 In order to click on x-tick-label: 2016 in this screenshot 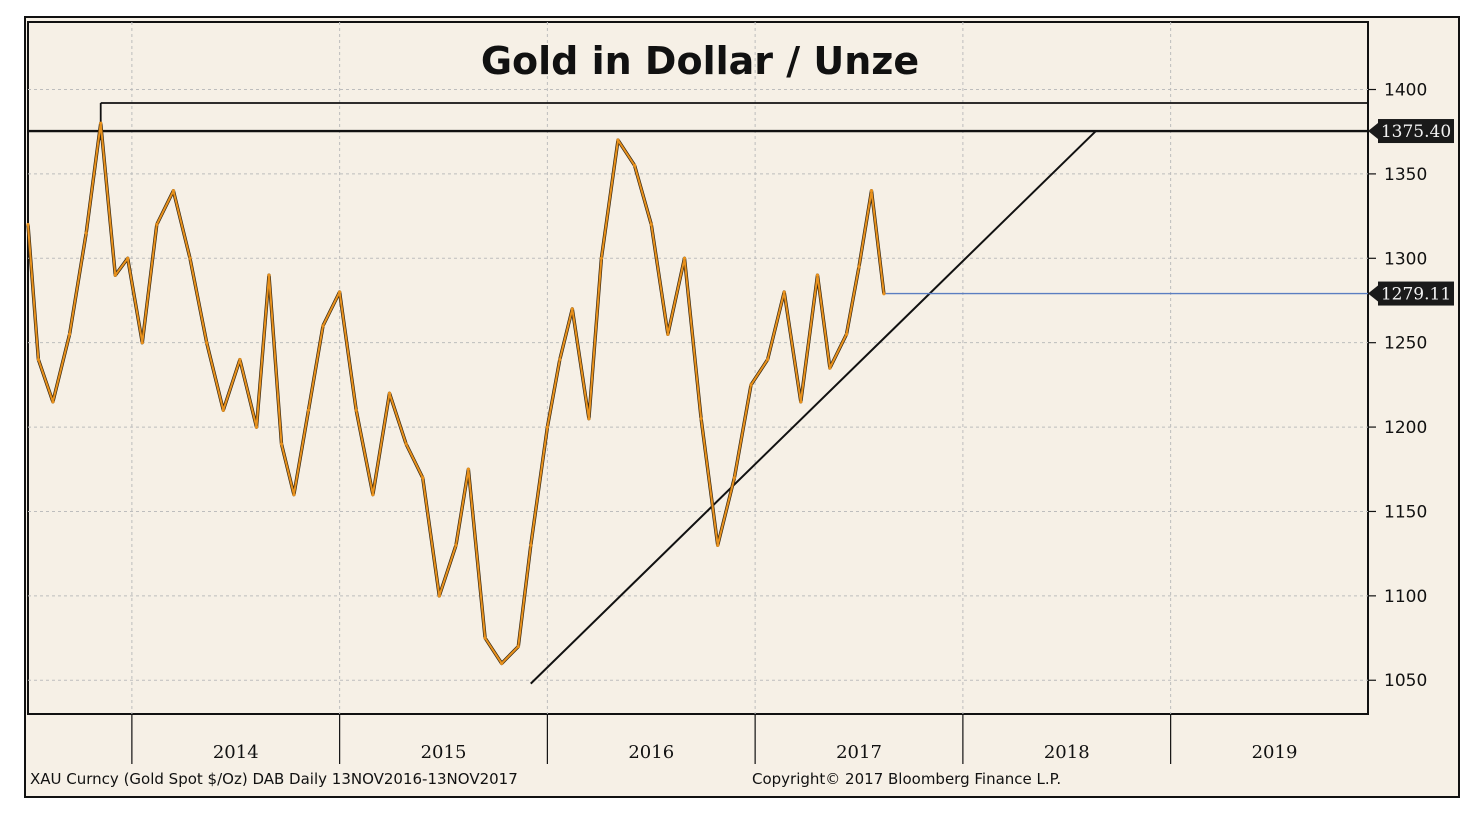, I will do `click(651, 752)`.